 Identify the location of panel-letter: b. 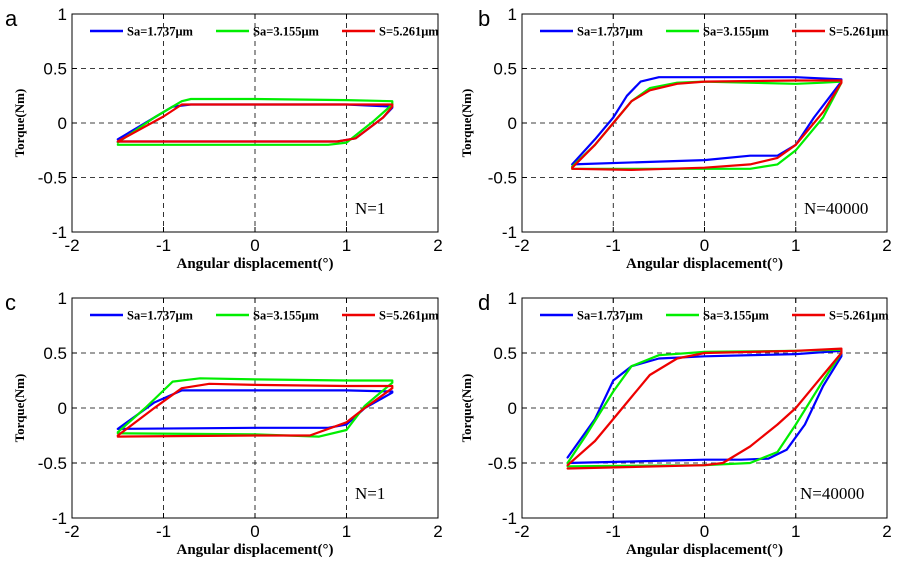
(484, 18).